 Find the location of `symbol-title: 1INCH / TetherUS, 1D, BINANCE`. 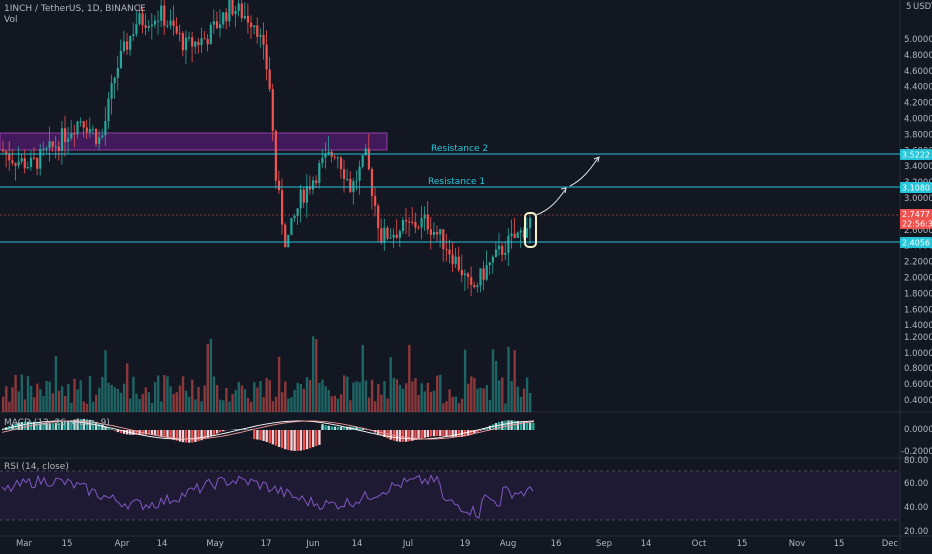

symbol-title: 1INCH / TetherUS, 1D, BINANCE is located at coordinates (75, 9).